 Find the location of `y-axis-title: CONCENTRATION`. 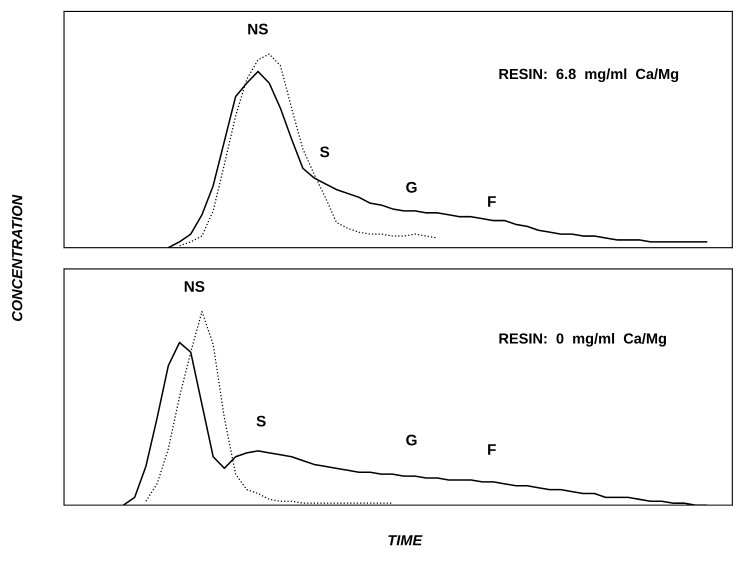

y-axis-title: CONCENTRATION is located at coordinates (17, 258).